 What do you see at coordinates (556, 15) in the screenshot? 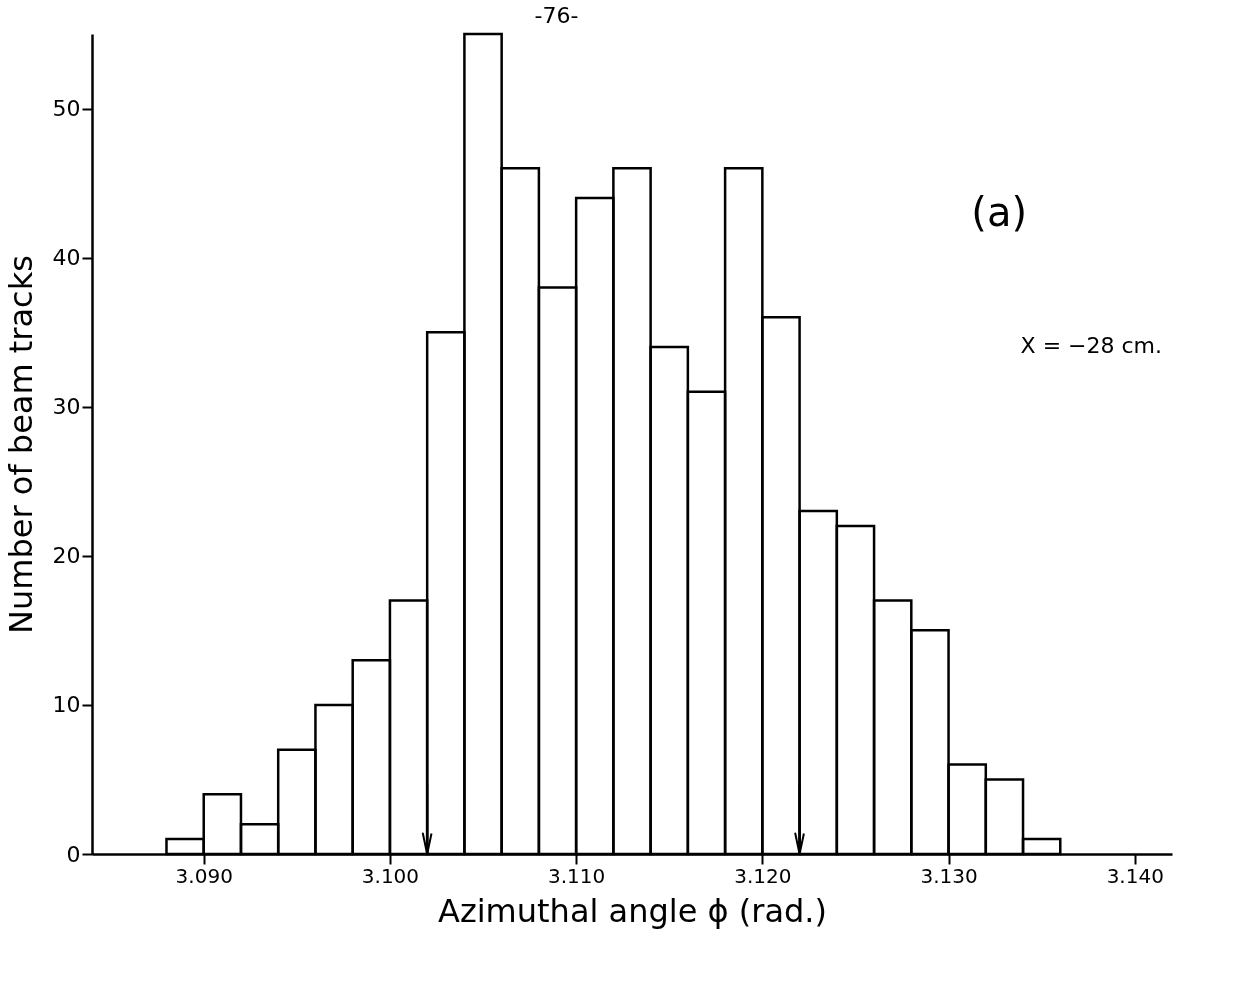
I see `text: -76-` at bounding box center [556, 15].